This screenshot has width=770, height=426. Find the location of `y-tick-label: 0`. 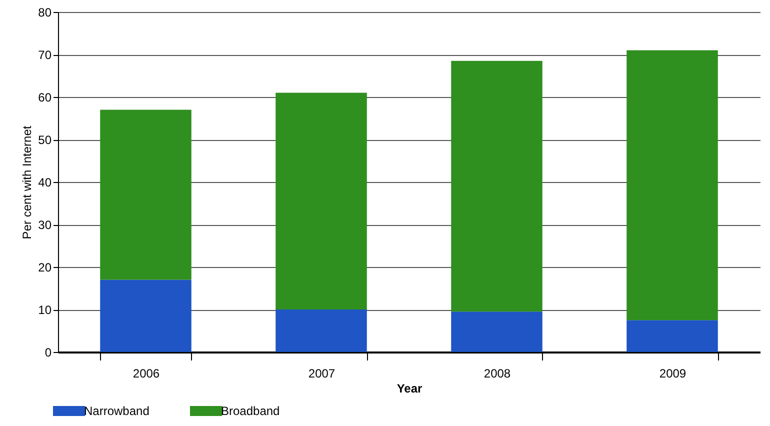

y-tick-label: 0 is located at coordinates (48, 353).